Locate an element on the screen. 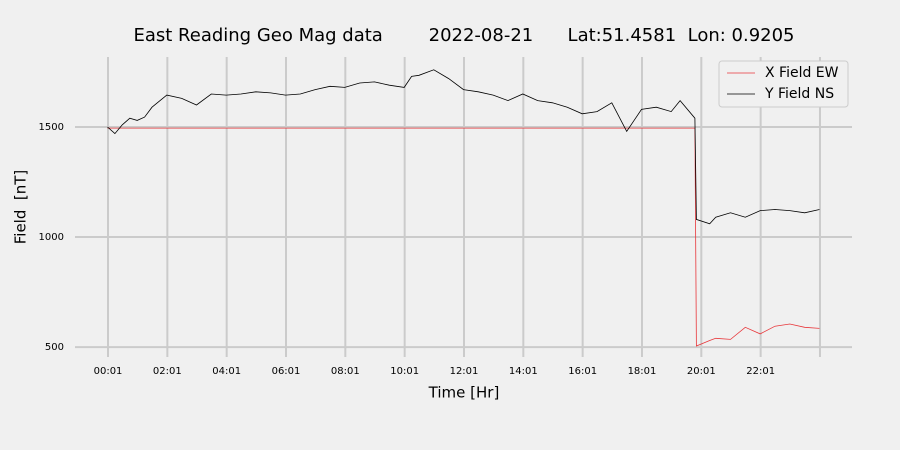 Image resolution: width=900 pixels, height=450 pixels. y-axis-label: Field [nT] is located at coordinates (21, 207).